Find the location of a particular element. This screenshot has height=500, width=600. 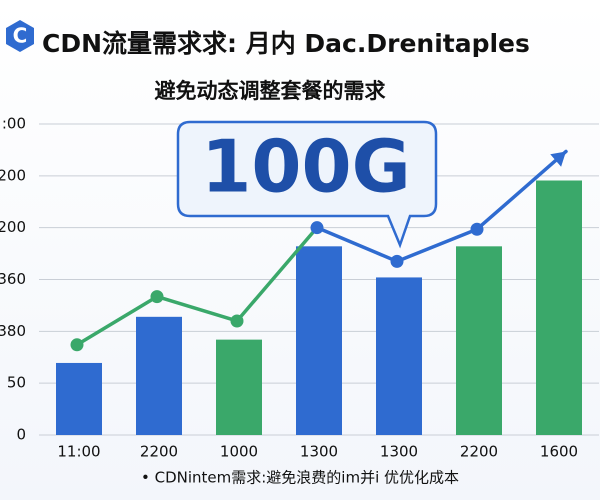

chart-subtitle: 避免动态调整套餐的需求 is located at coordinates (270, 91).